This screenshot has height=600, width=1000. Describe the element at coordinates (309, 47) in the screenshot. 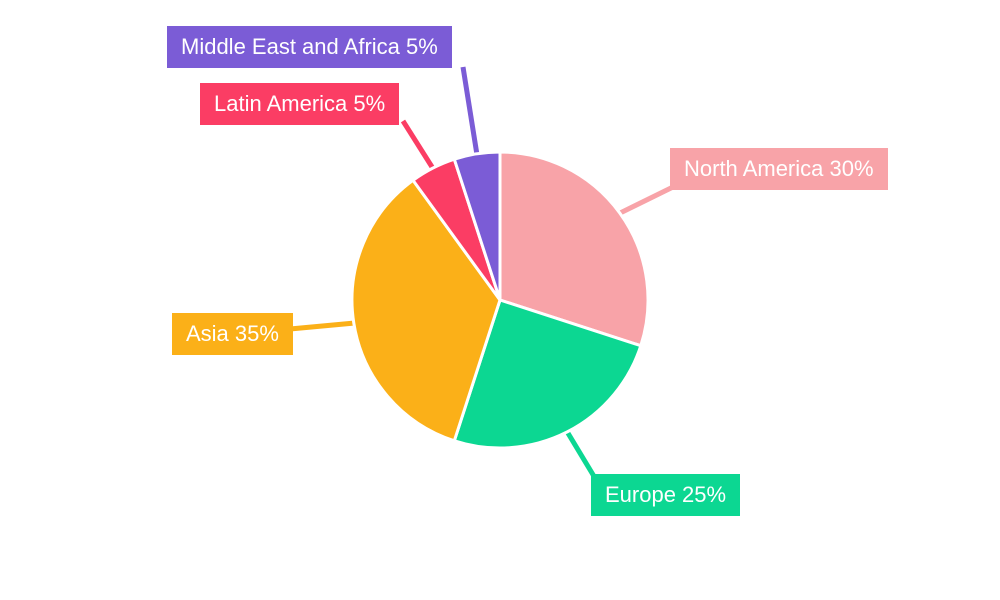

I see `slice-label-4: Middle East and Africa 5%` at that location.